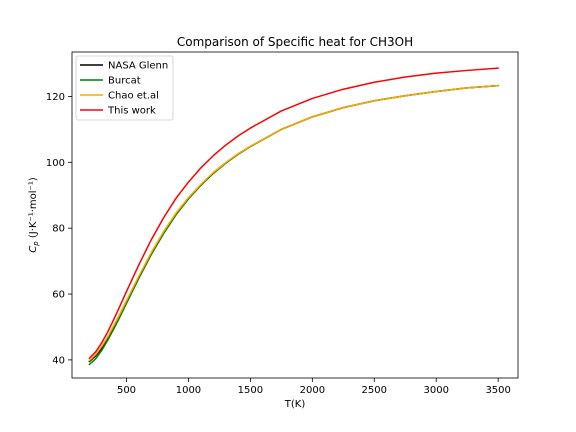 The image size is (576, 432). I want to click on x-tick-label: 500, so click(126, 390).